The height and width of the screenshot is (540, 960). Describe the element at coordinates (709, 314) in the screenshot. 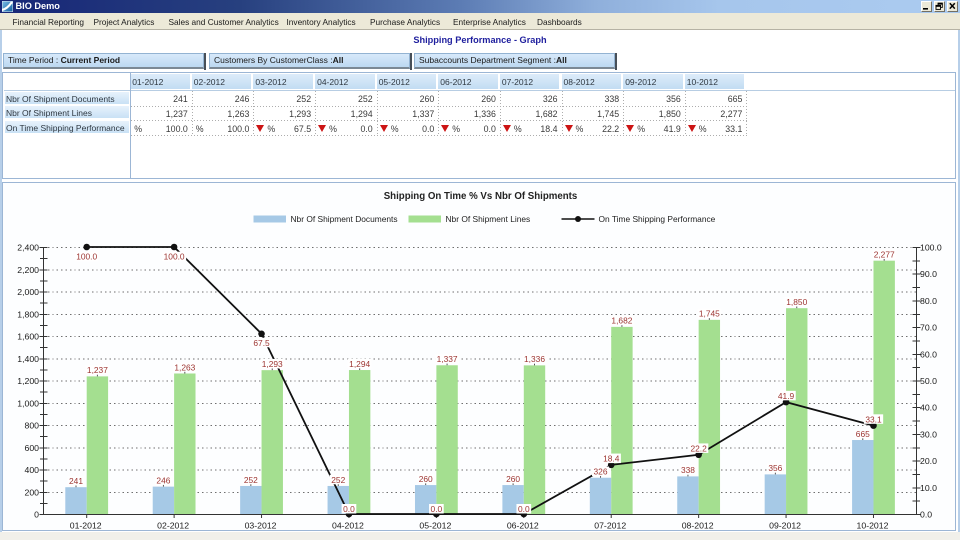

I see `svg-text: 1,745` at that location.